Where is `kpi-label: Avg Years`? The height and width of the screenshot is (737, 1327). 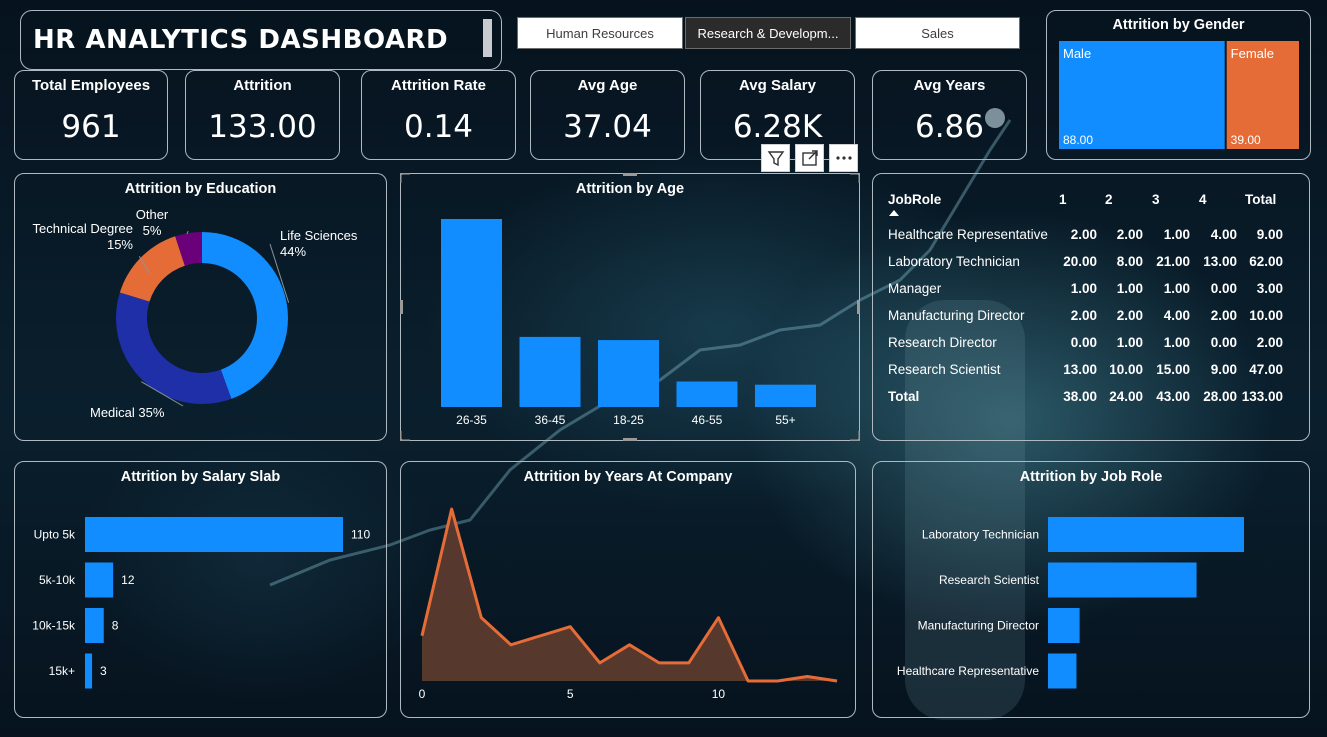 kpi-label: Avg Years is located at coordinates (949, 85).